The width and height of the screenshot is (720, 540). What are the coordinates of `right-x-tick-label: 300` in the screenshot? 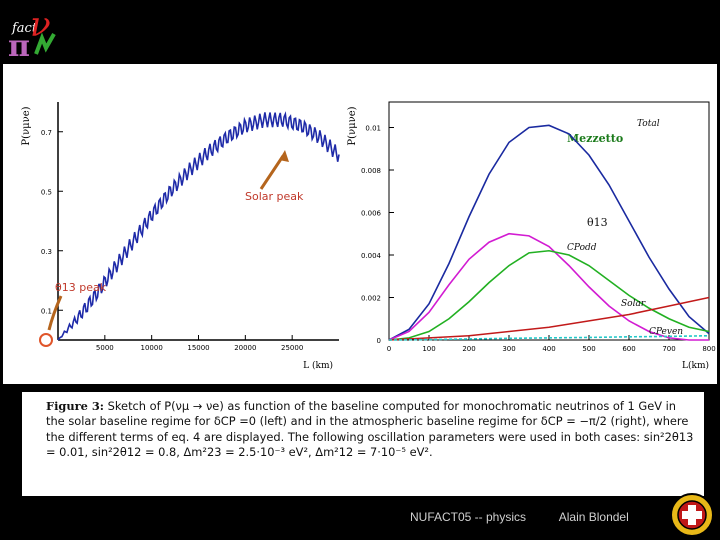 It's located at (508, 349).